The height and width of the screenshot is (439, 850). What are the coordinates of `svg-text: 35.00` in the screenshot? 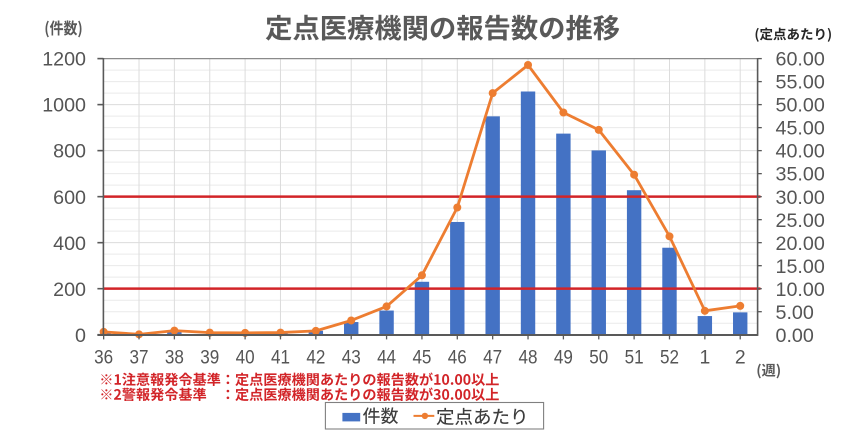 It's located at (800, 175).